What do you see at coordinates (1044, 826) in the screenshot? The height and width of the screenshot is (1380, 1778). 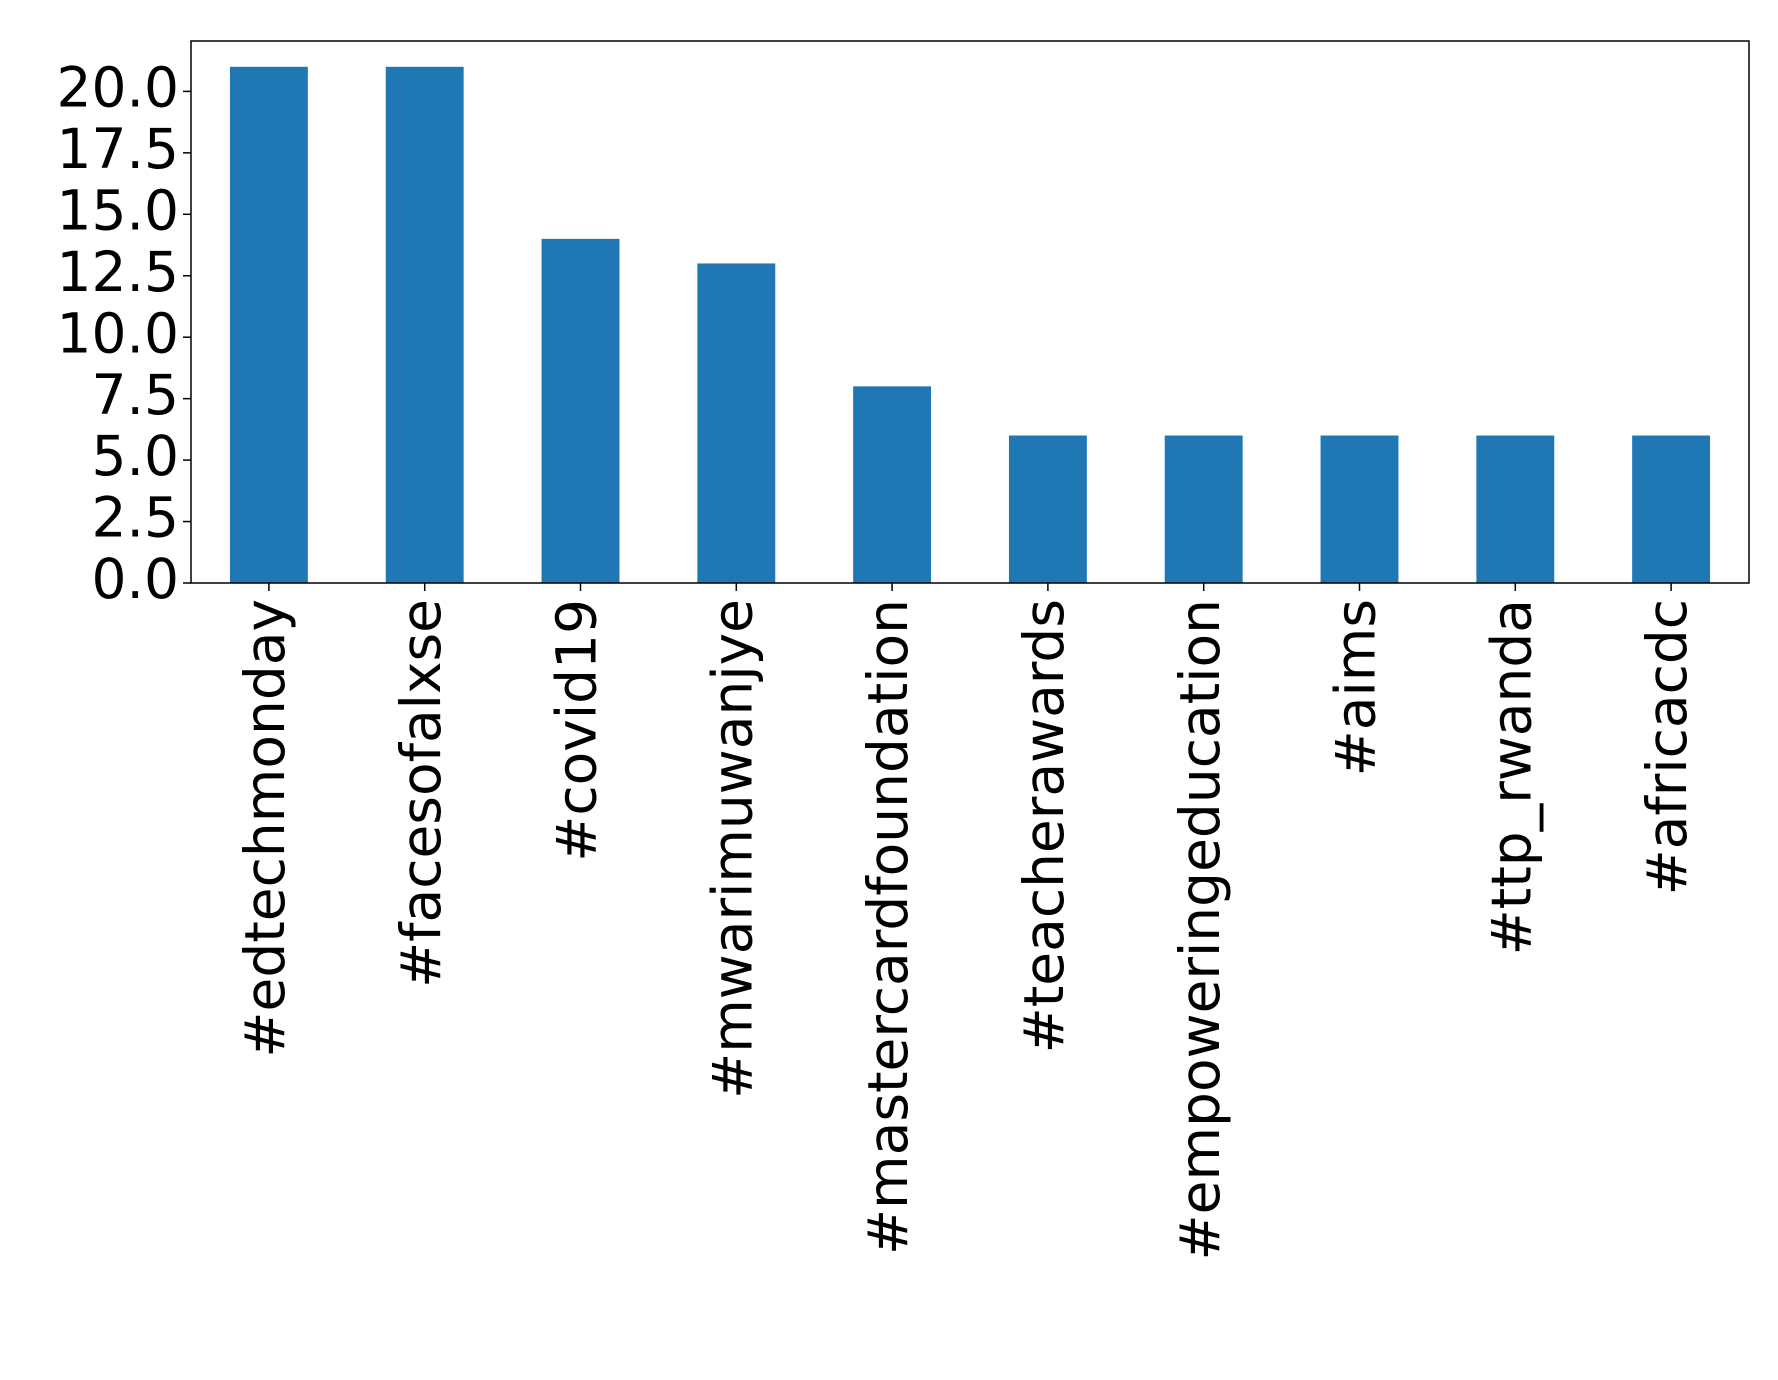 I see `x-tick-label: #teacherawards` at bounding box center [1044, 826].